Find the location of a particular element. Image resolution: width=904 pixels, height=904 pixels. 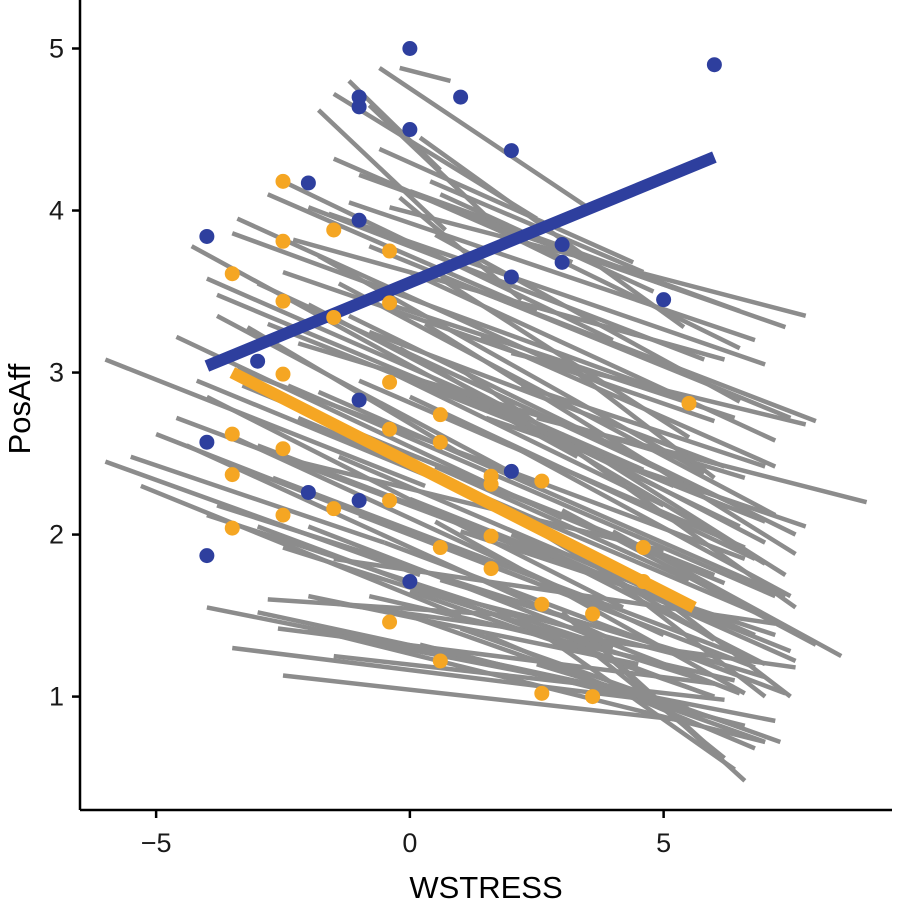

x-tick-label: 0 is located at coordinates (409, 843).